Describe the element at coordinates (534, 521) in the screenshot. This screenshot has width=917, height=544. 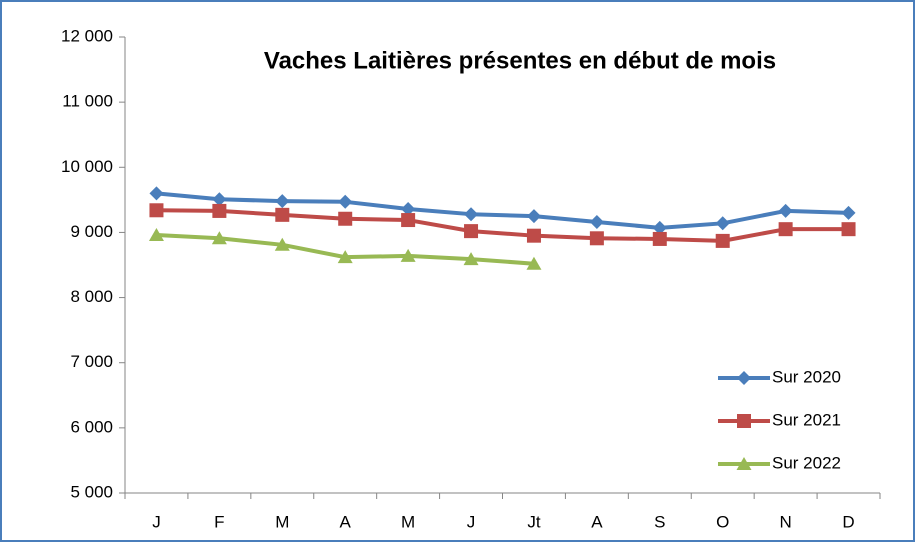
I see `x-tick-label: Jt` at that location.